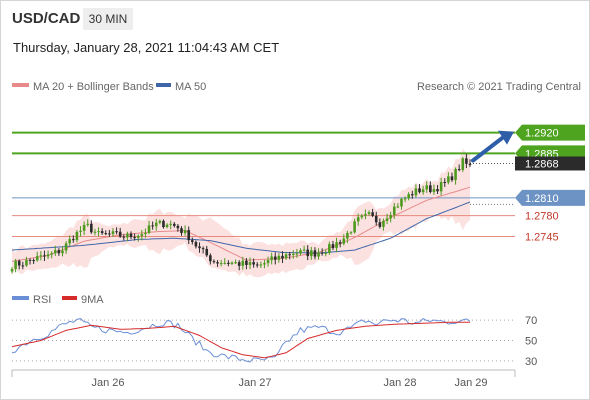 This screenshot has height=400, width=590. What do you see at coordinates (542, 134) in the screenshot?
I see `level-label-1.2920: 1.2920` at bounding box center [542, 134].